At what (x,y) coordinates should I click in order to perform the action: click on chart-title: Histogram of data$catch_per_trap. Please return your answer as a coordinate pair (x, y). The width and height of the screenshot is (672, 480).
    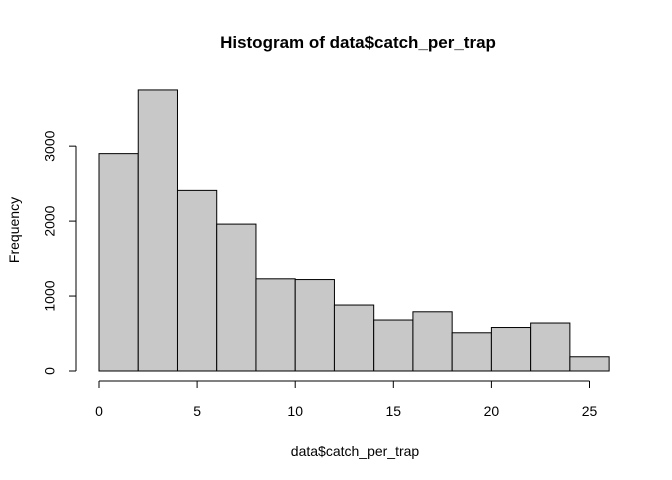
    Looking at the image, I should click on (358, 42).